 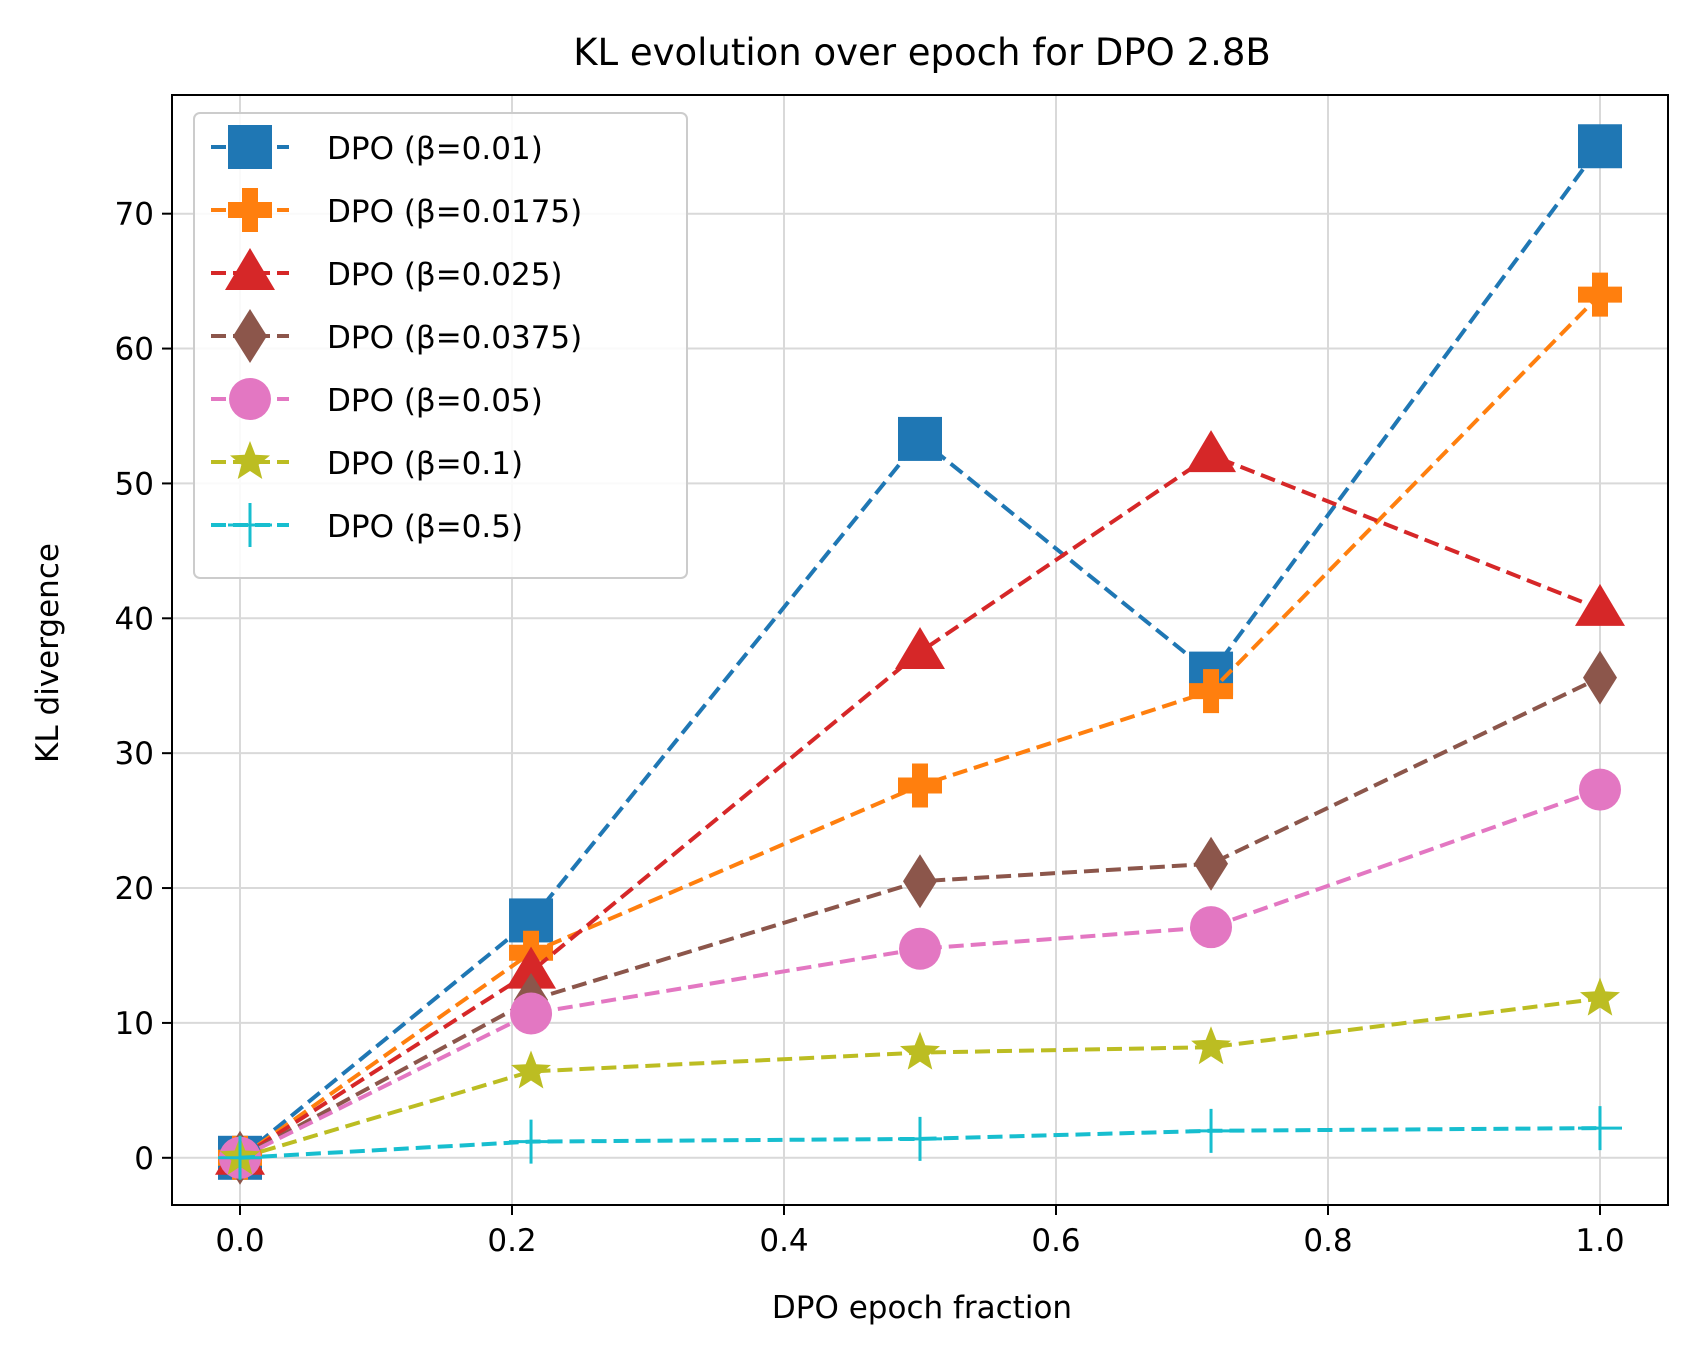 I want to click on legend-entry: DPO (β=0.0175), so click(x=396, y=210).